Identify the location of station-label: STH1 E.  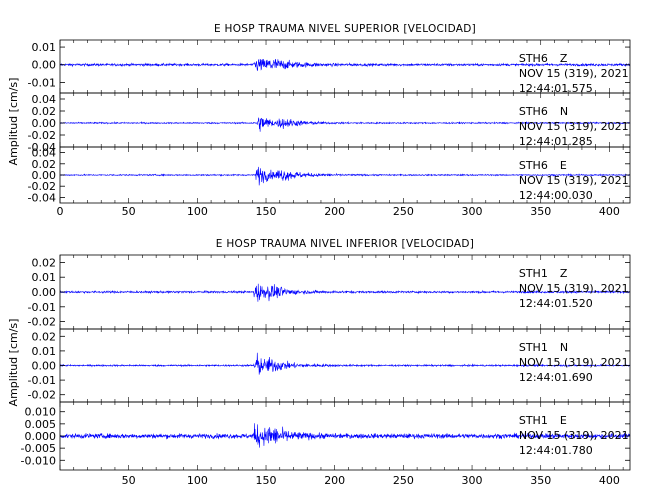
(543, 420).